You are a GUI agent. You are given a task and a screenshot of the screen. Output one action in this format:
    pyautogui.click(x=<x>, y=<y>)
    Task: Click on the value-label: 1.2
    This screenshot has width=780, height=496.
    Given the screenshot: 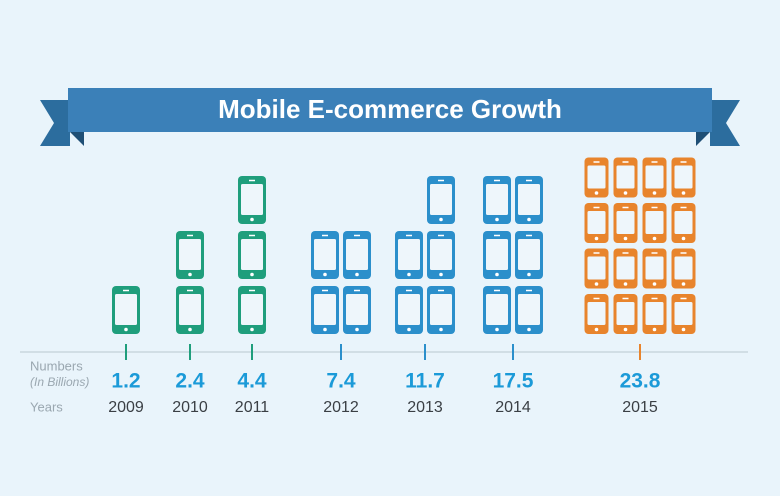 What is the action you would take?
    pyautogui.click(x=125, y=381)
    